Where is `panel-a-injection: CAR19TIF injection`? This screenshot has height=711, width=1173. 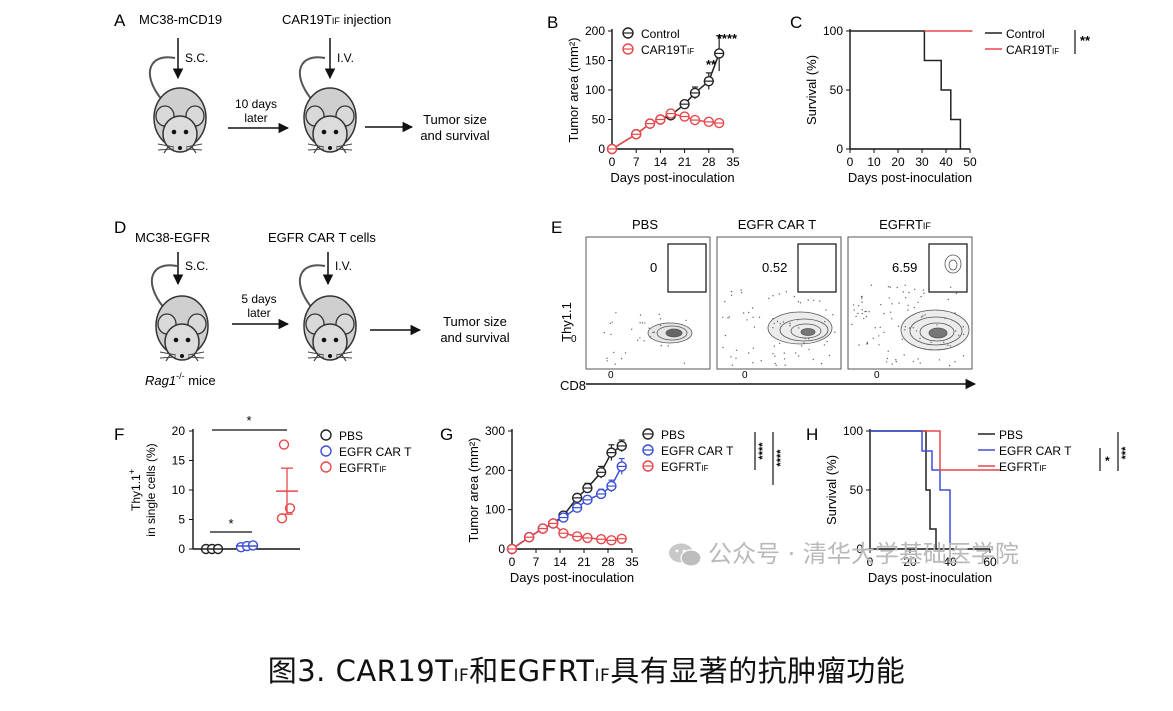
panel-a-injection: CAR19TIF injection is located at coordinates (336, 19).